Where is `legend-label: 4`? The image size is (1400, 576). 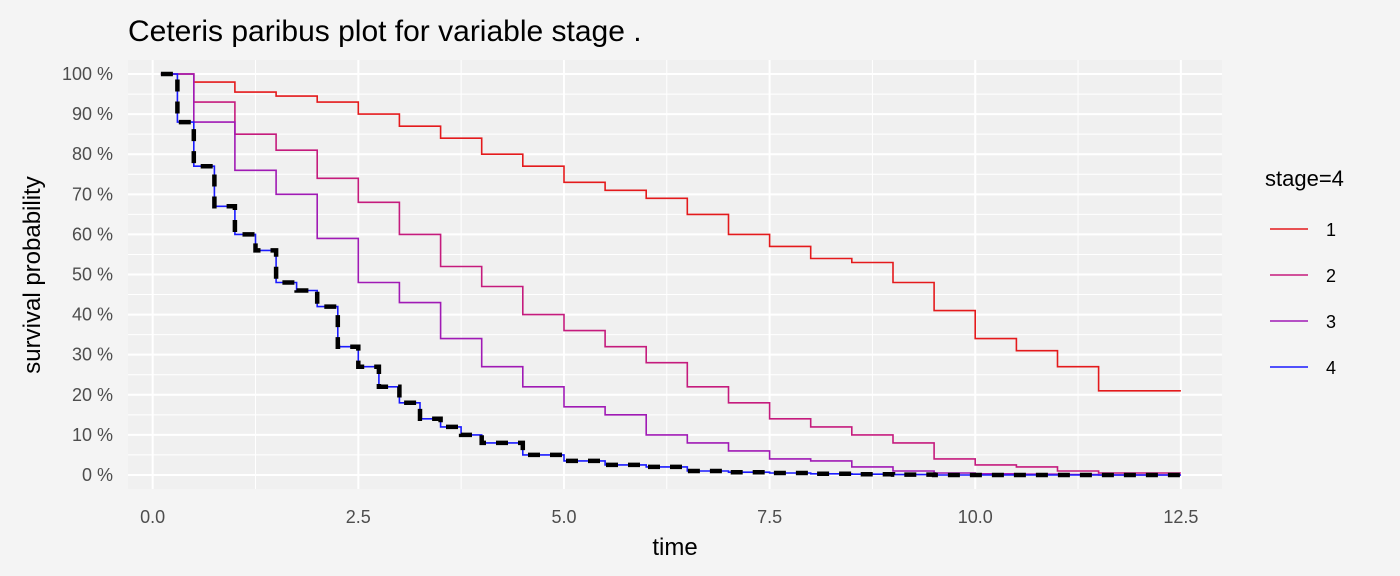 legend-label: 4 is located at coordinates (1331, 368).